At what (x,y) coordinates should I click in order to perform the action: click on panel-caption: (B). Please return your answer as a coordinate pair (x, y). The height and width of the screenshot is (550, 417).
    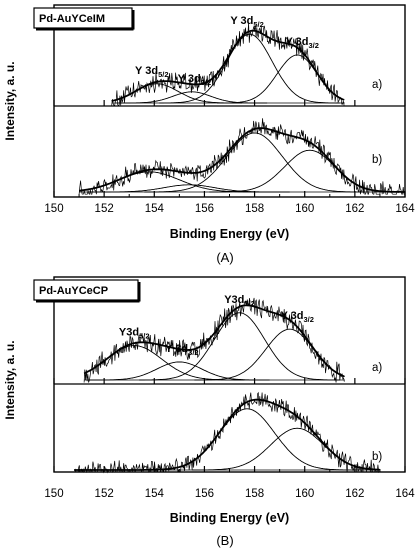
    Looking at the image, I should click on (224, 540).